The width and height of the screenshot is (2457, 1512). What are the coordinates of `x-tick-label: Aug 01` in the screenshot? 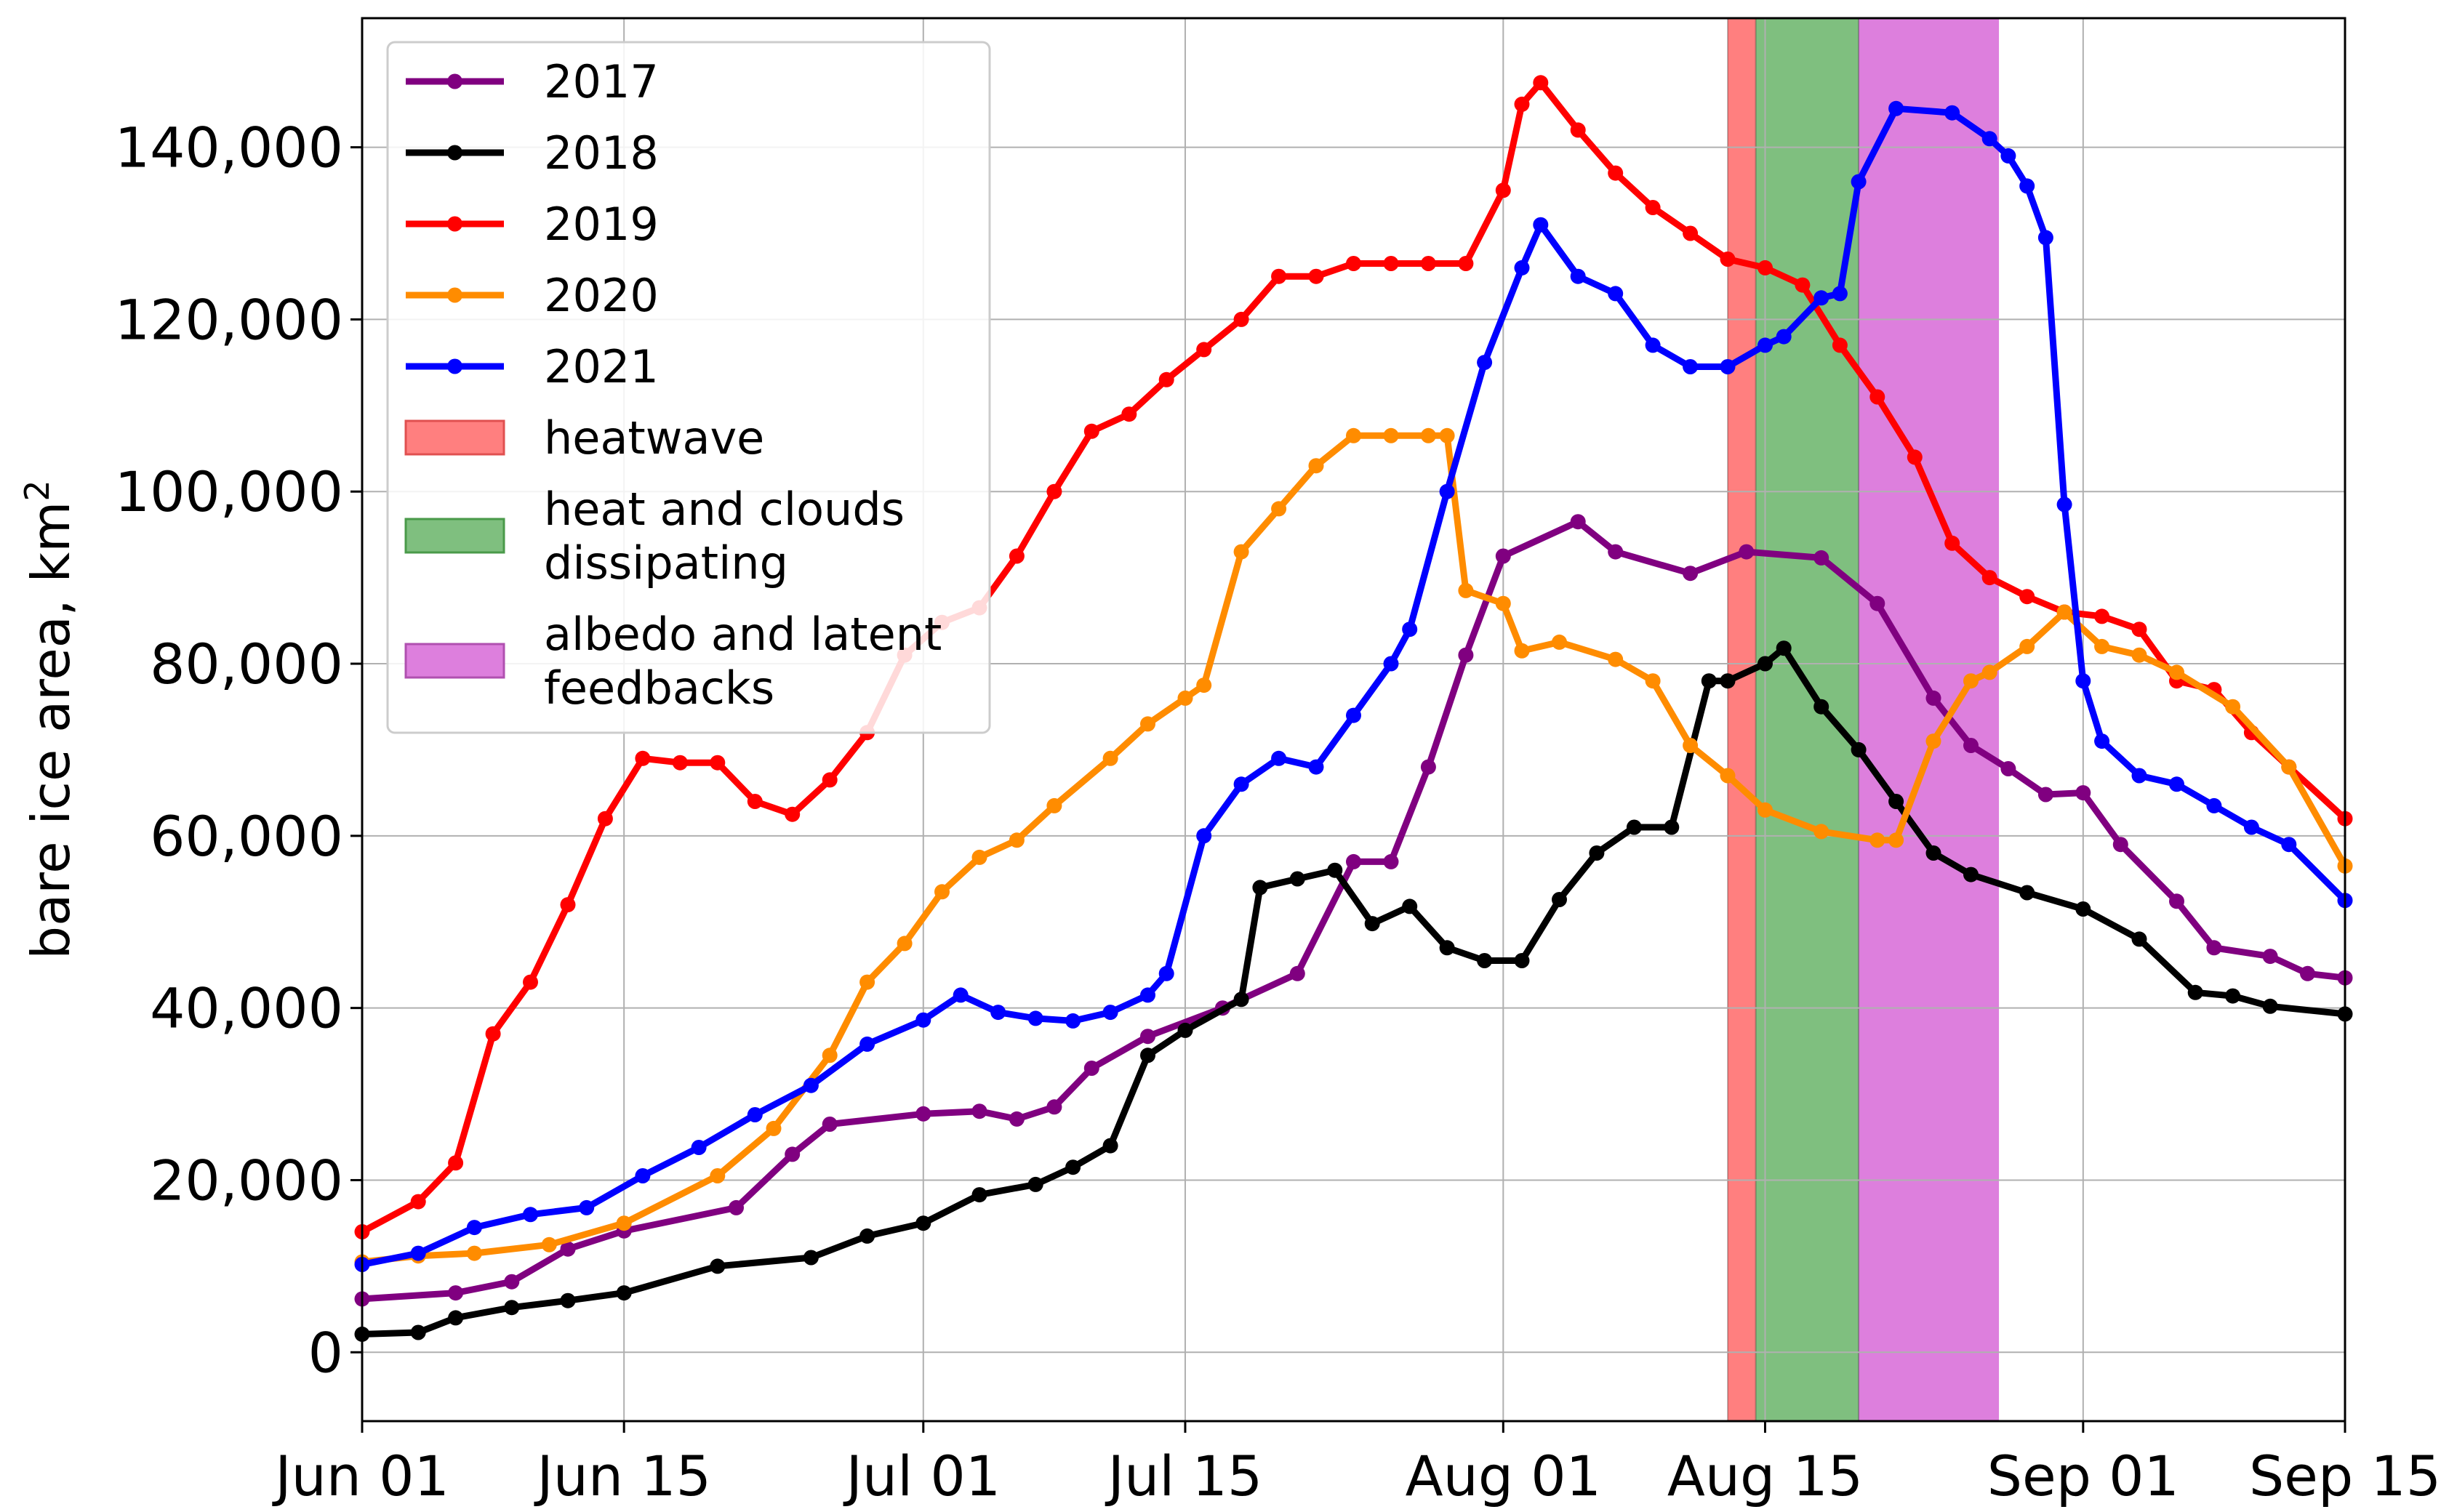 It's located at (1503, 1476).